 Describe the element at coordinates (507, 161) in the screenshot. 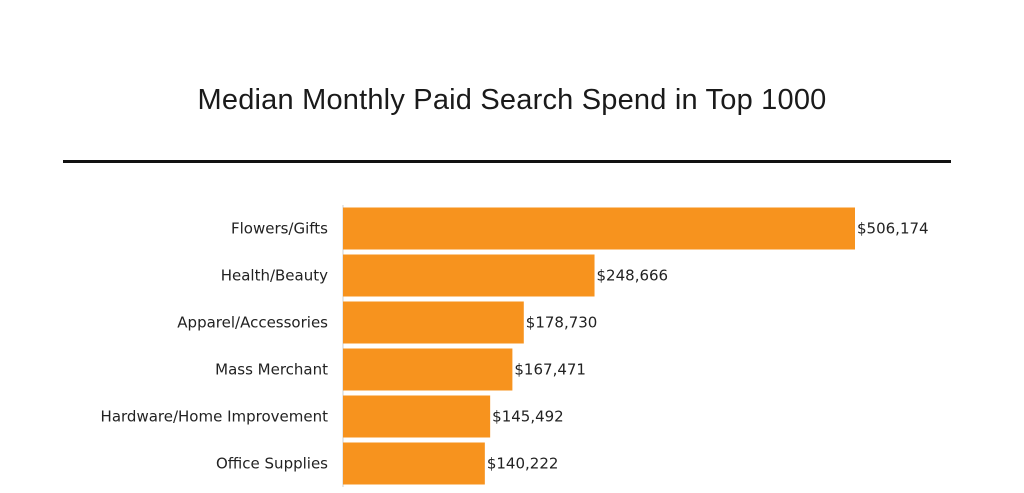

I see `title-divider` at that location.